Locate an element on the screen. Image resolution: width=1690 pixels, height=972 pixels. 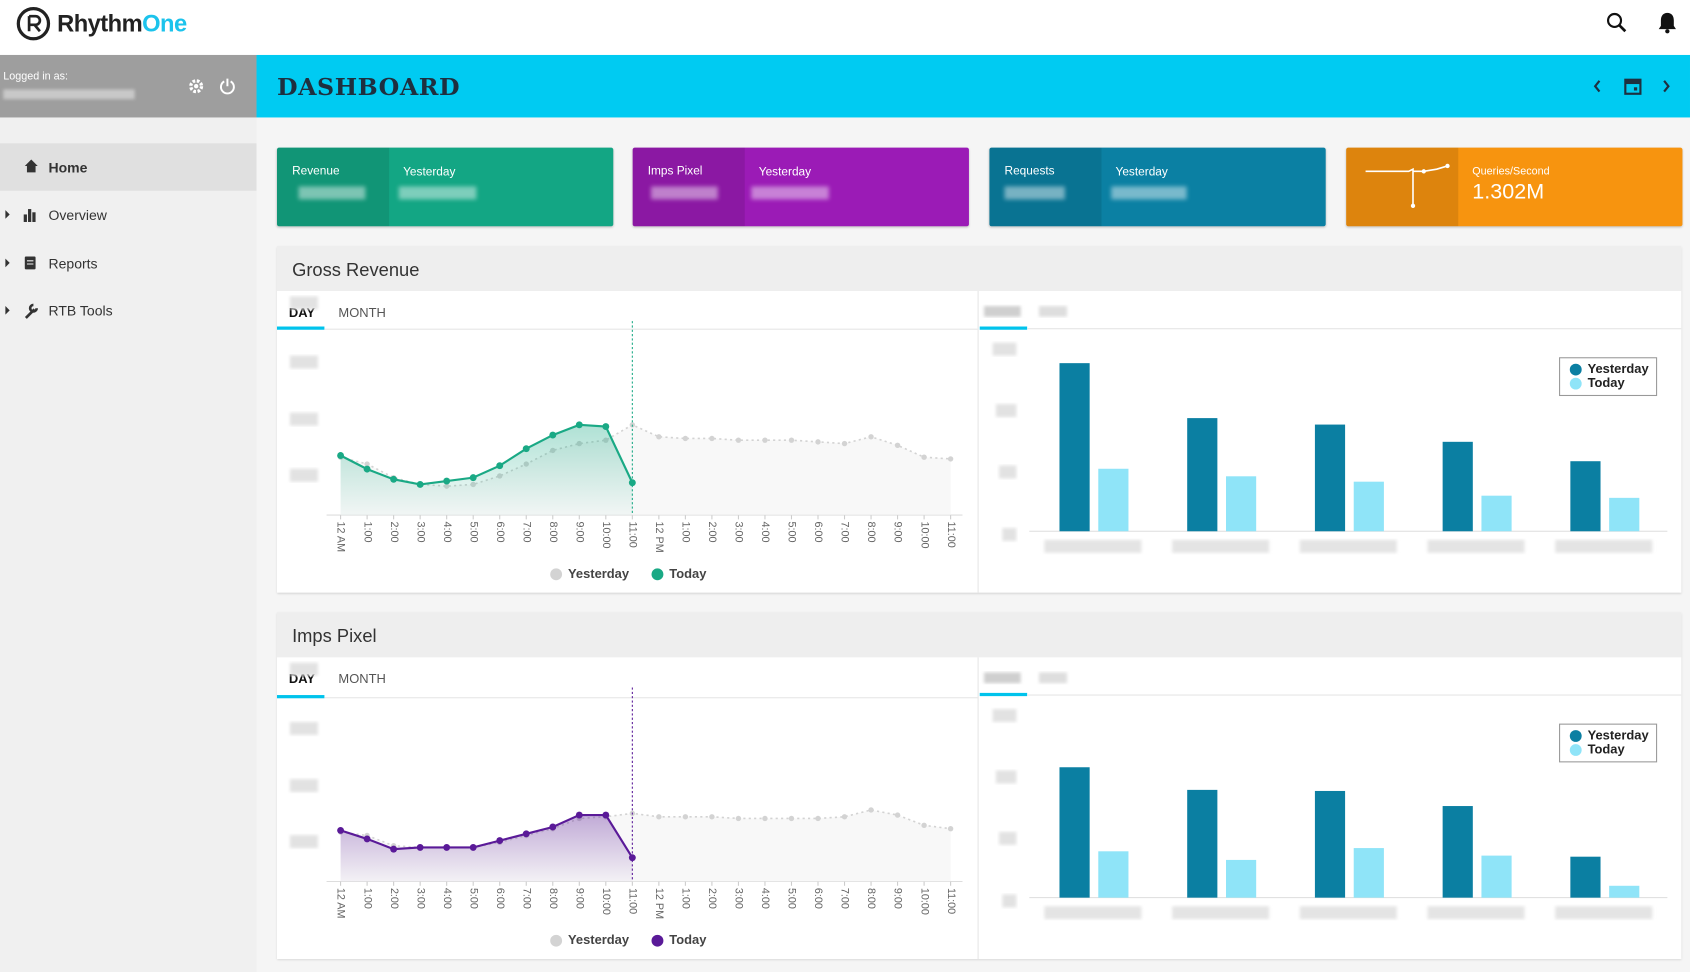
panel-title: Imps Pixel is located at coordinates (334, 636).